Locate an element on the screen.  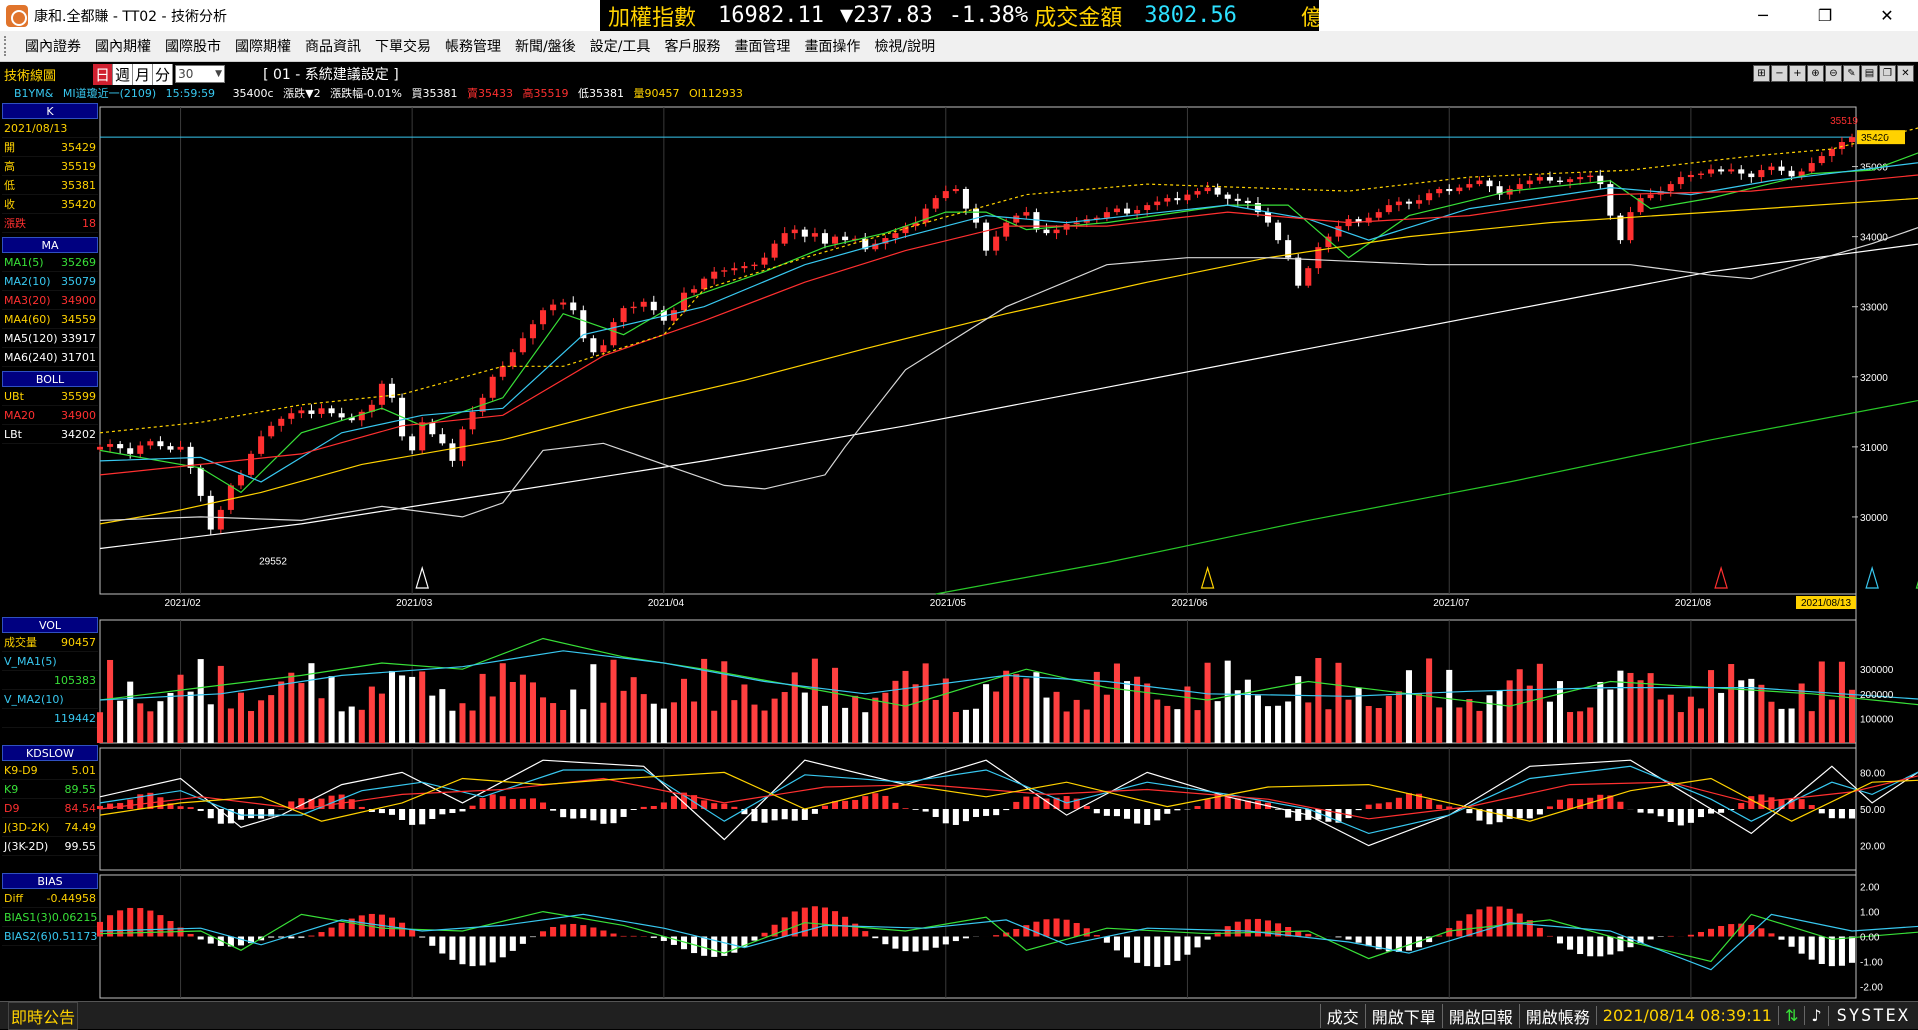
month-label: 2021/03 is located at coordinates (414, 603).